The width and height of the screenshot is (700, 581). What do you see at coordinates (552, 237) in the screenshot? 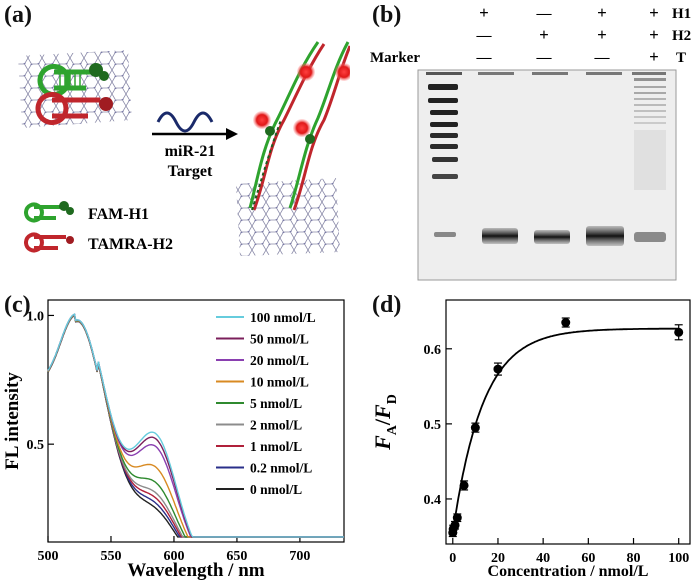
I see `lane2-band` at bounding box center [552, 237].